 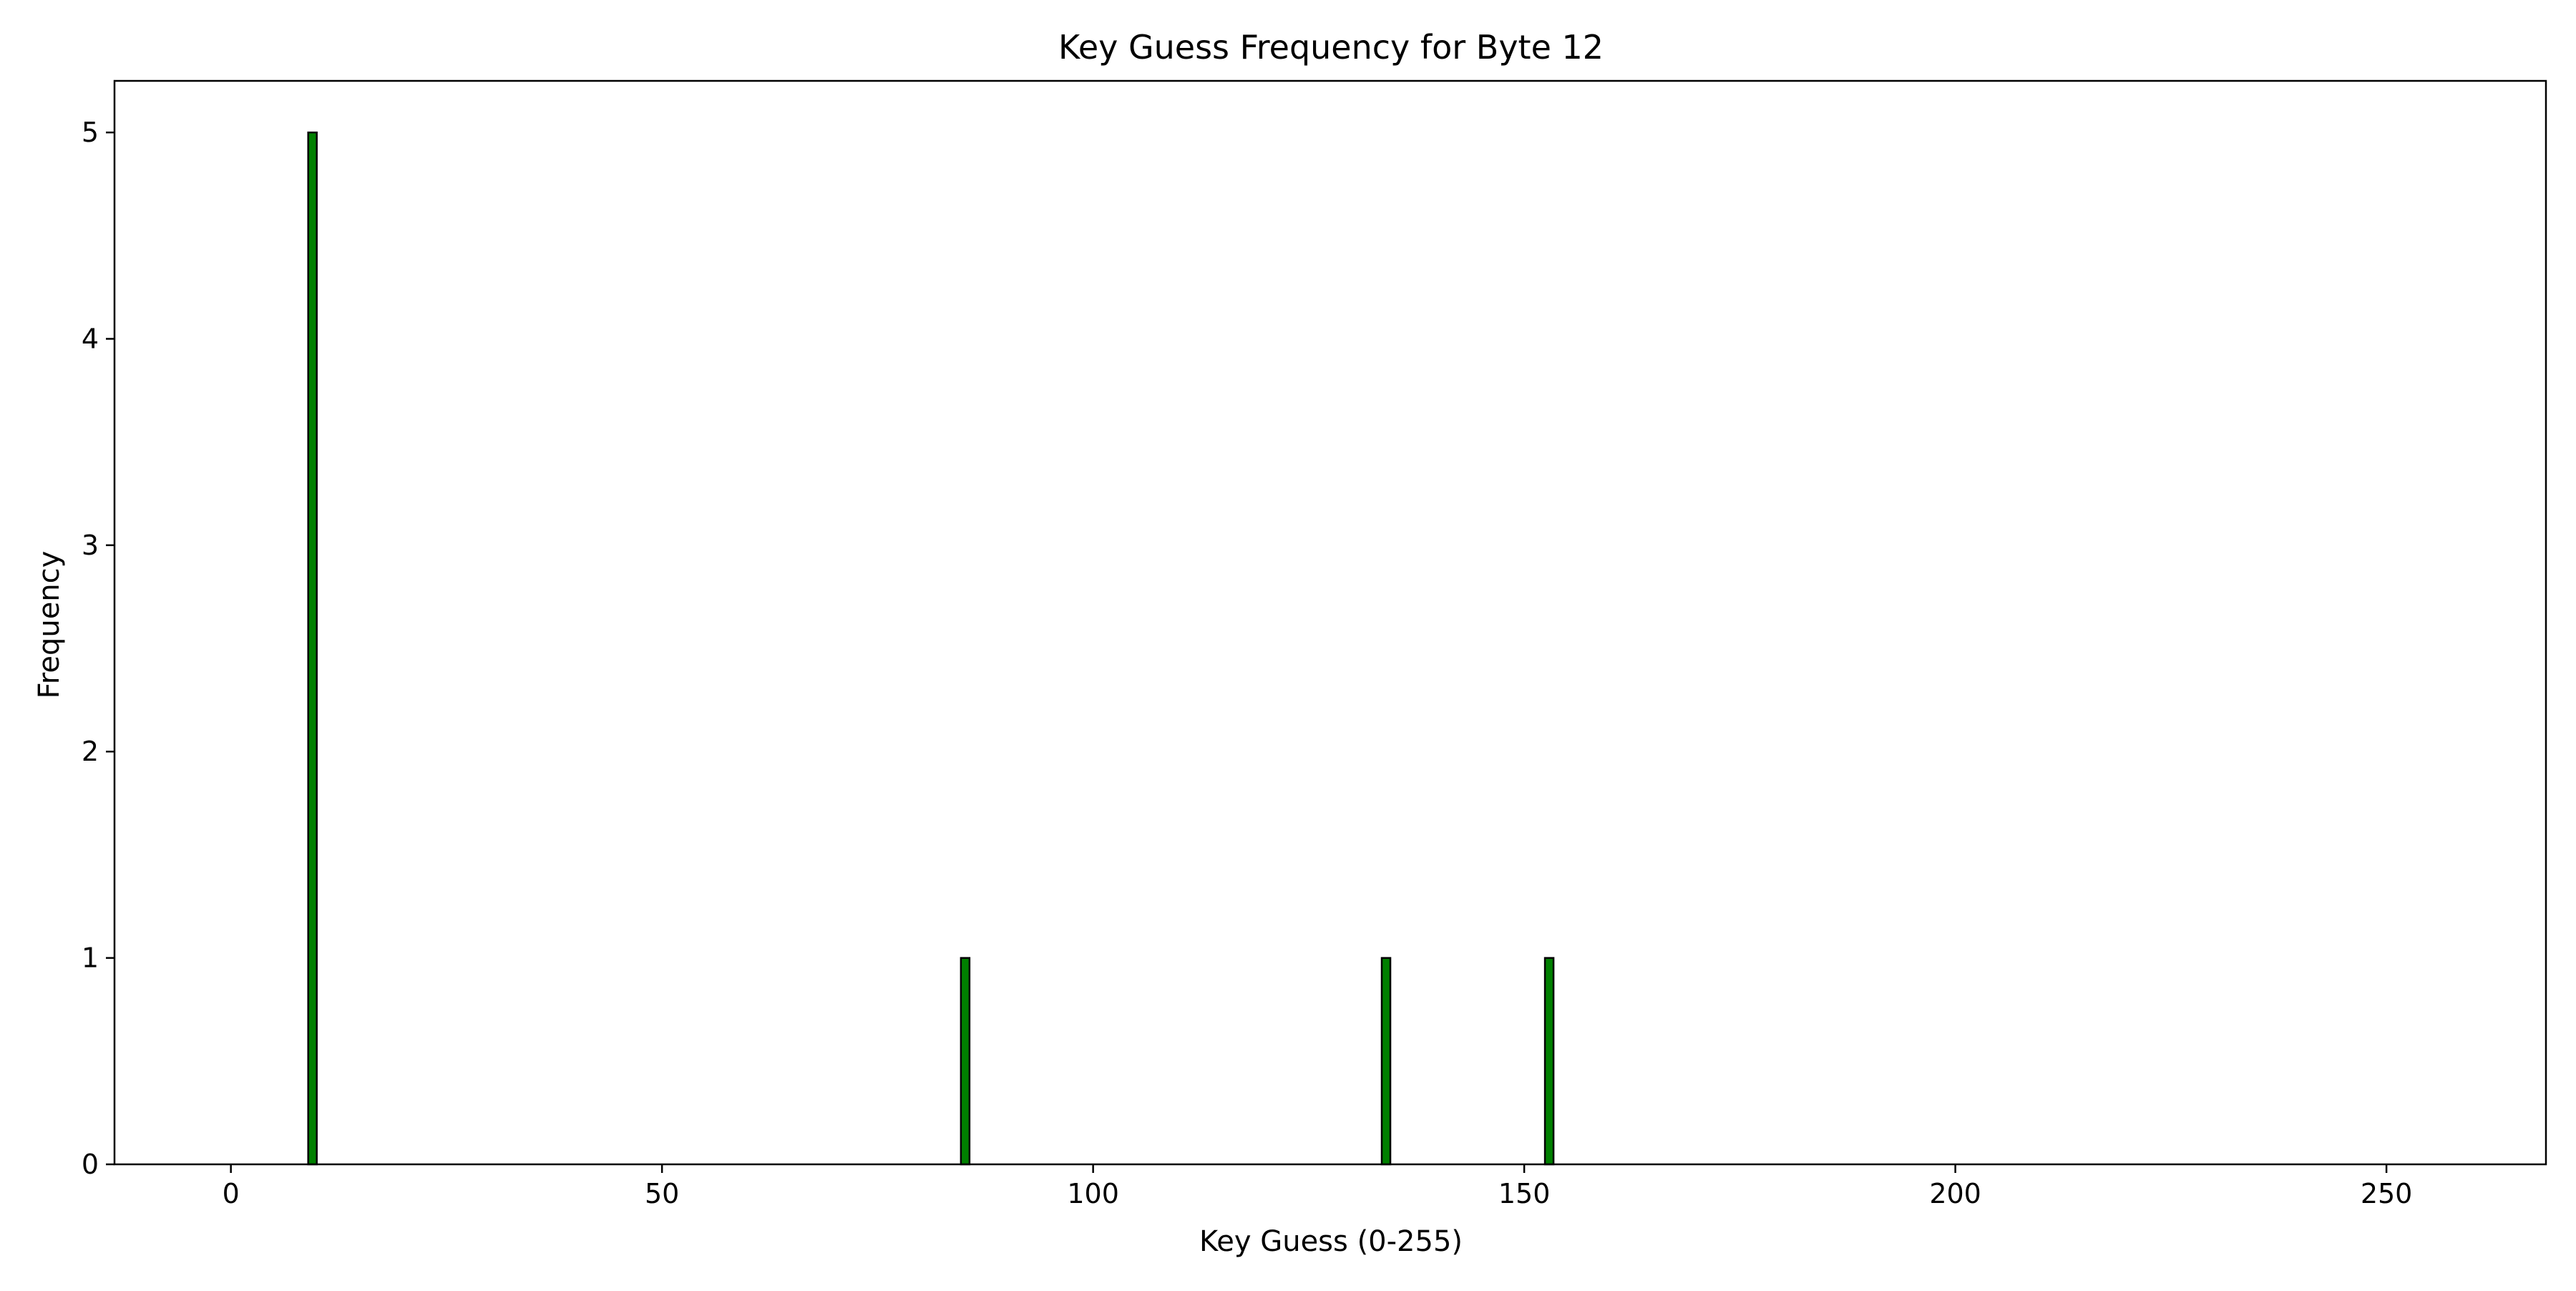 I want to click on x-tick-label: 250, so click(x=2387, y=1193).